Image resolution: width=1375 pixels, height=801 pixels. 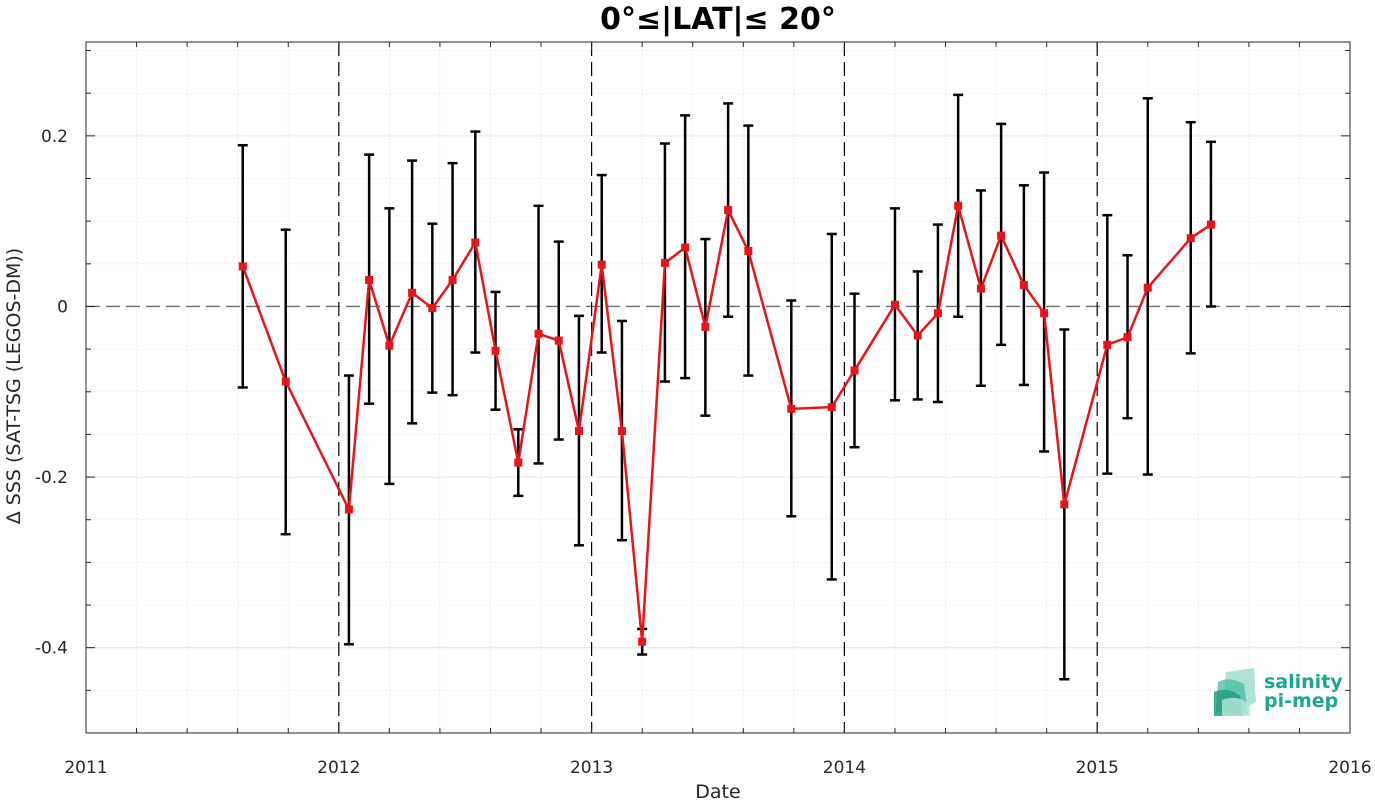 I want to click on chart-title: 0°≤|LAT|≤ 20°, so click(x=718, y=19).